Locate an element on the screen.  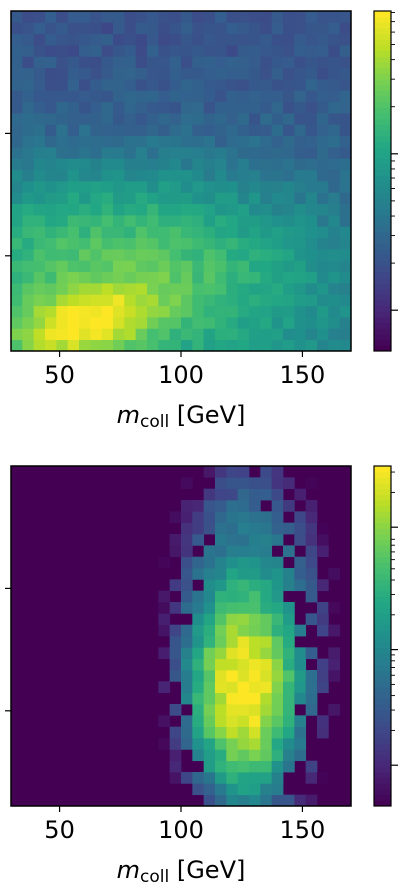
x-axis-label-unit: [GeV] is located at coordinates (207, 870).